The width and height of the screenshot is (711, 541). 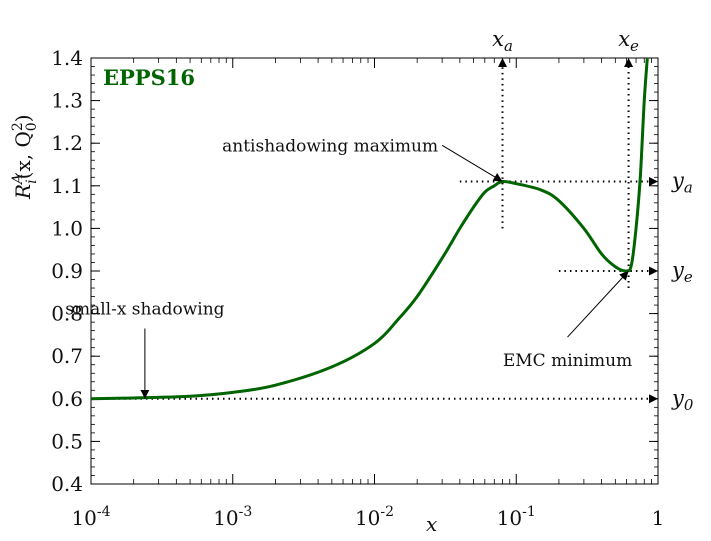 What do you see at coordinates (67, 271) in the screenshot?
I see `y-tick-label: 0.9` at bounding box center [67, 271].